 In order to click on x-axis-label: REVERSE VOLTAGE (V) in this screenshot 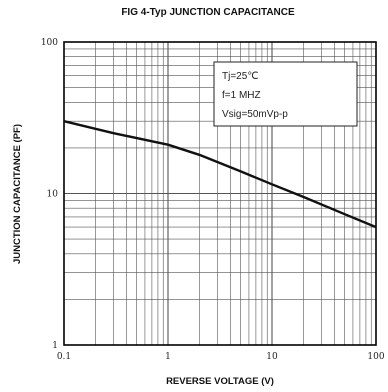, I will do `click(220, 381)`.